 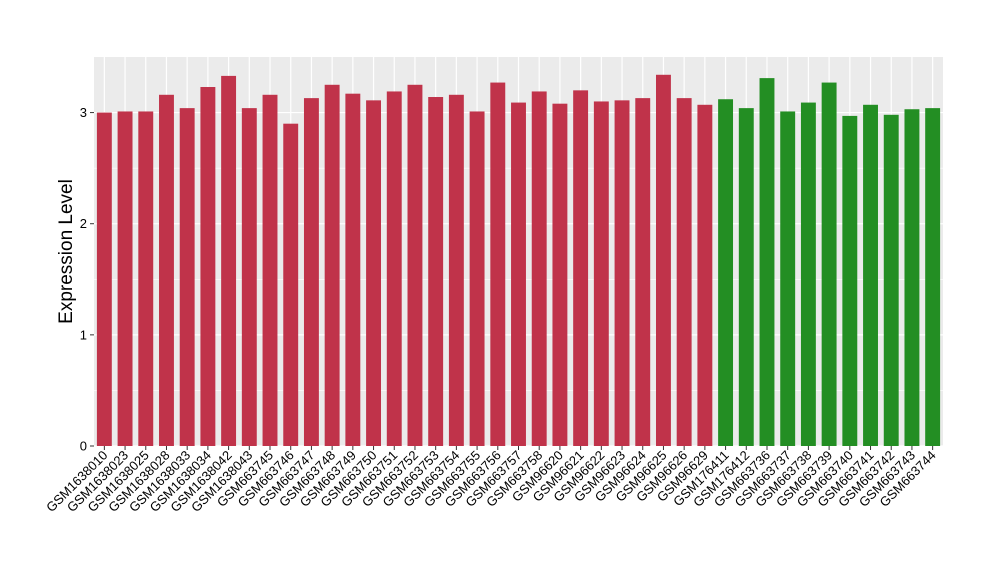 What do you see at coordinates (746, 277) in the screenshot?
I see `bar-GSM176412` at bounding box center [746, 277].